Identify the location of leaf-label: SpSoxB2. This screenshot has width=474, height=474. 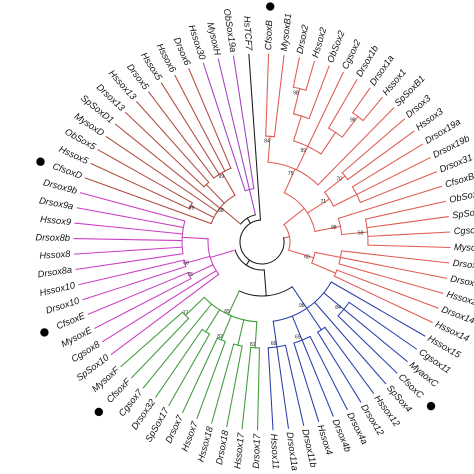
(462, 212).